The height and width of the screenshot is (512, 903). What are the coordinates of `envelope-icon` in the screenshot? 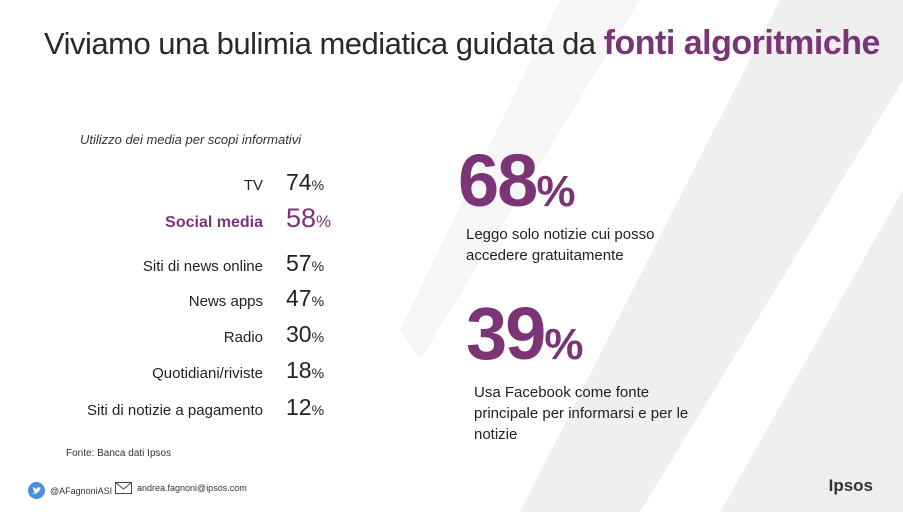 It's located at (123, 488).